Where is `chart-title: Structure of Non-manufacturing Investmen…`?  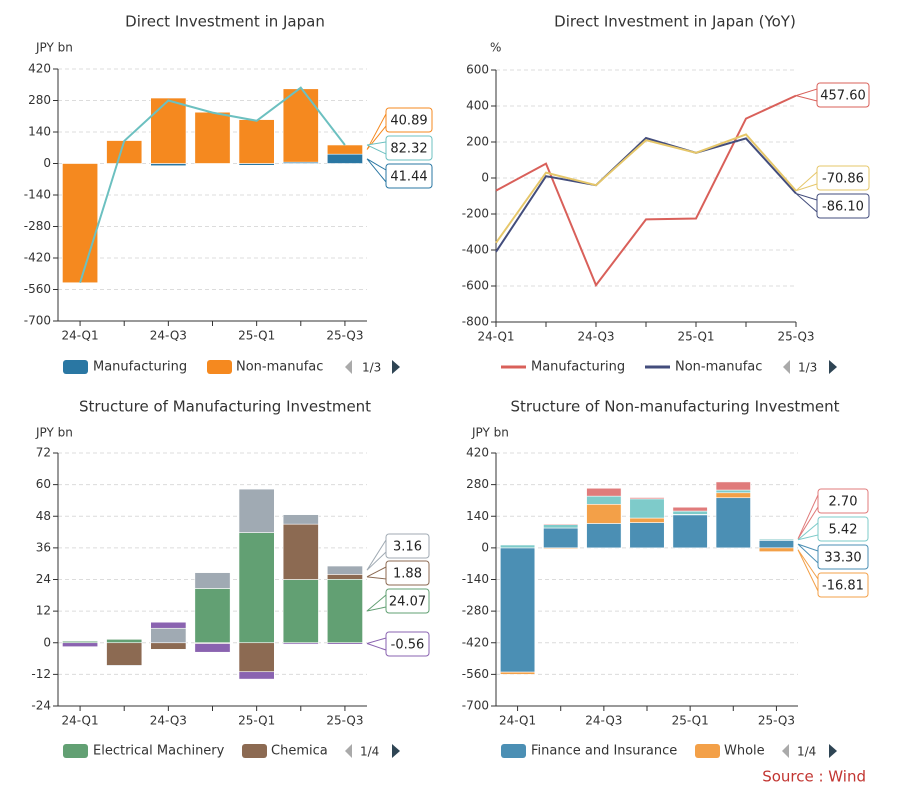
chart-title: Structure of Non-manufacturing Investmen… is located at coordinates (674, 407).